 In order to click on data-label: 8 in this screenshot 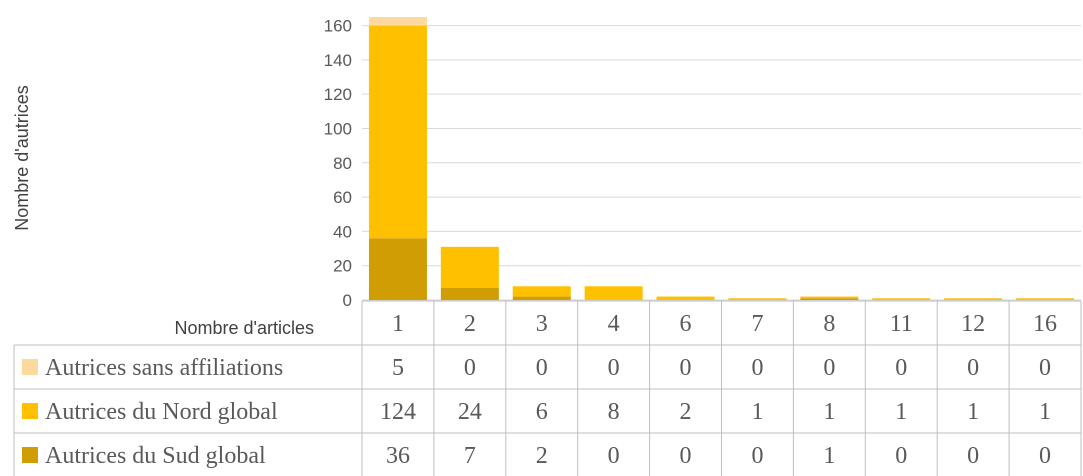, I will do `click(614, 412)`.